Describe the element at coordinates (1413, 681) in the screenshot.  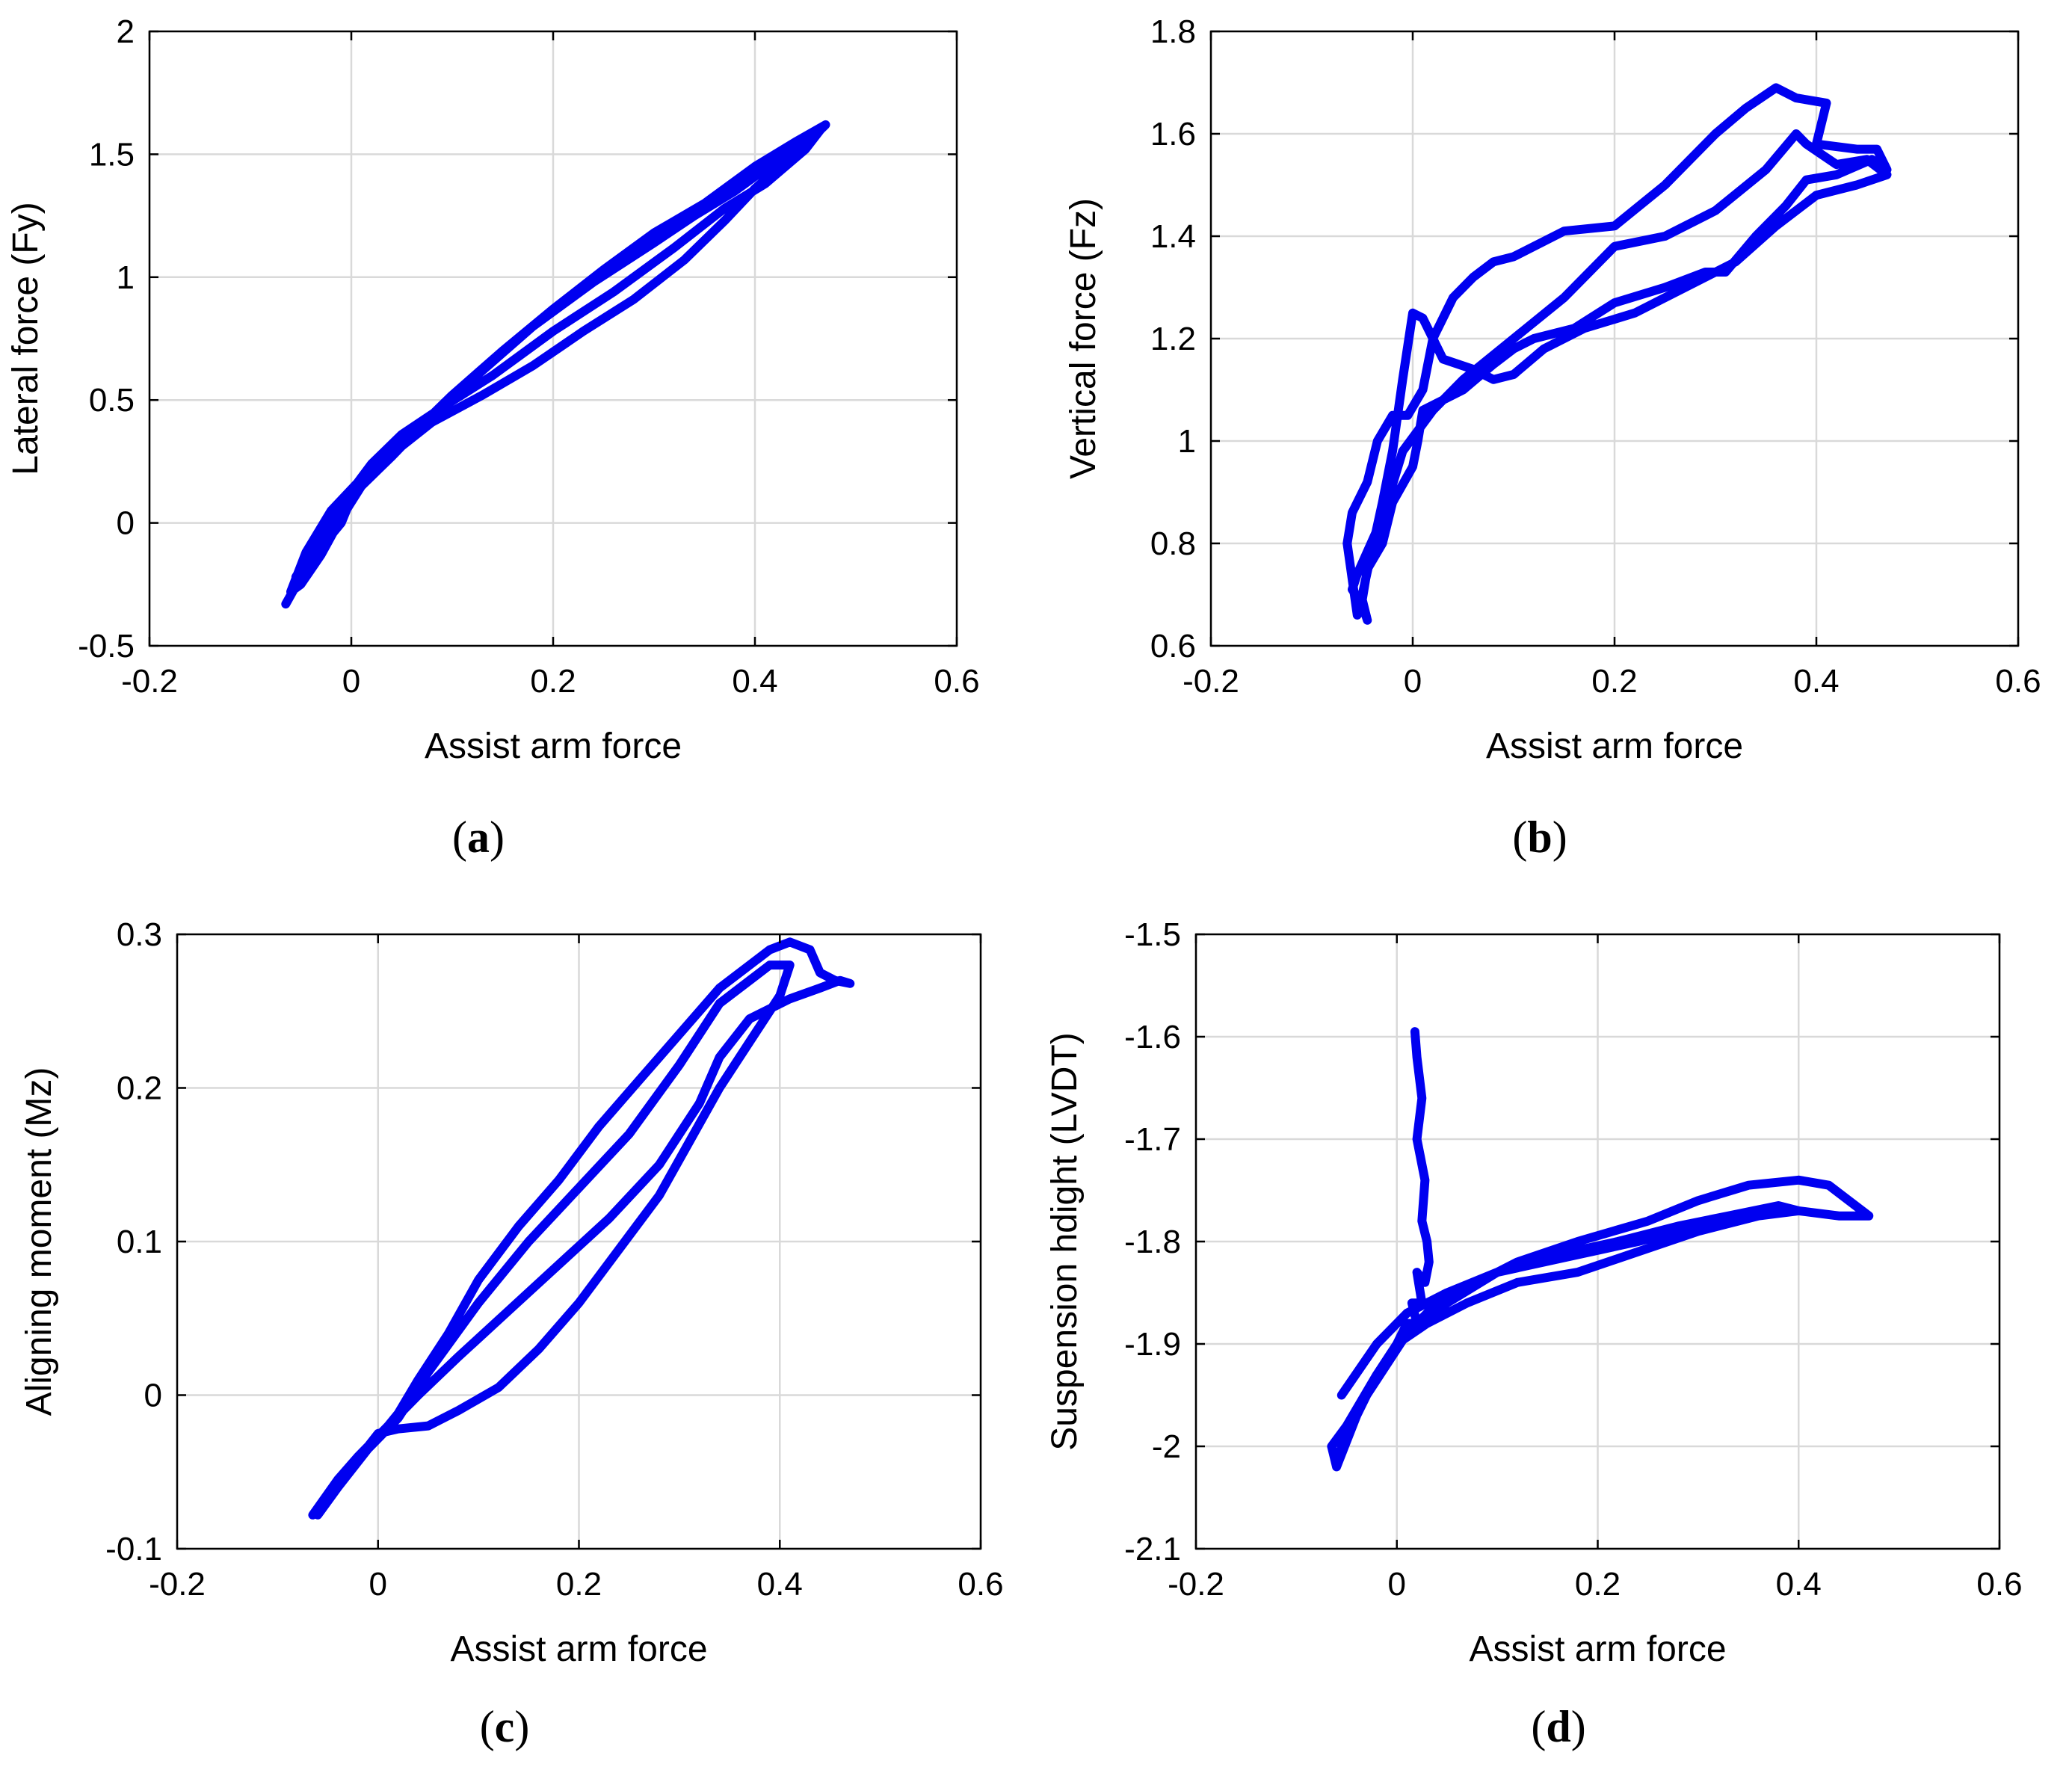
I see `panel-b-xtick-label: 0` at that location.